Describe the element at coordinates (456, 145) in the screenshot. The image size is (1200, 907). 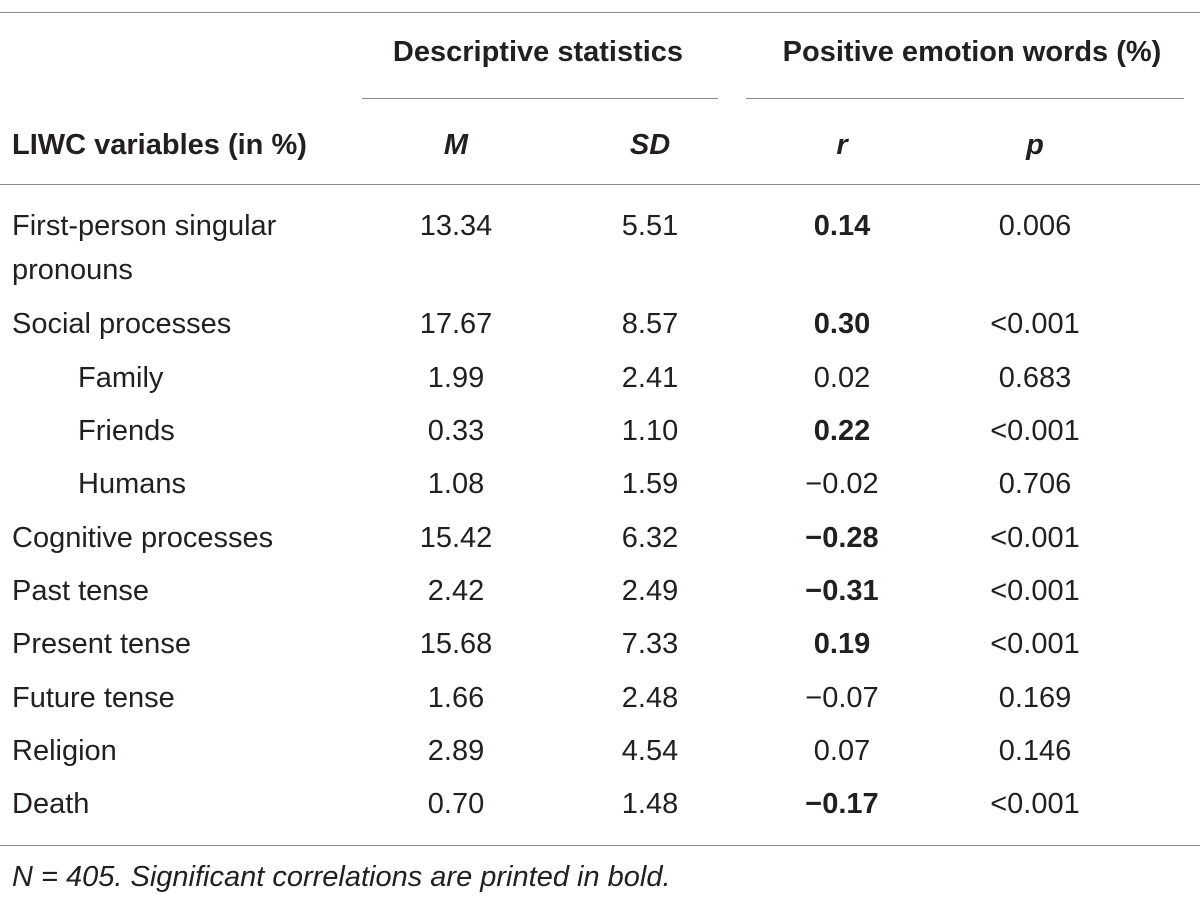
I see `column-header-m: M` at that location.